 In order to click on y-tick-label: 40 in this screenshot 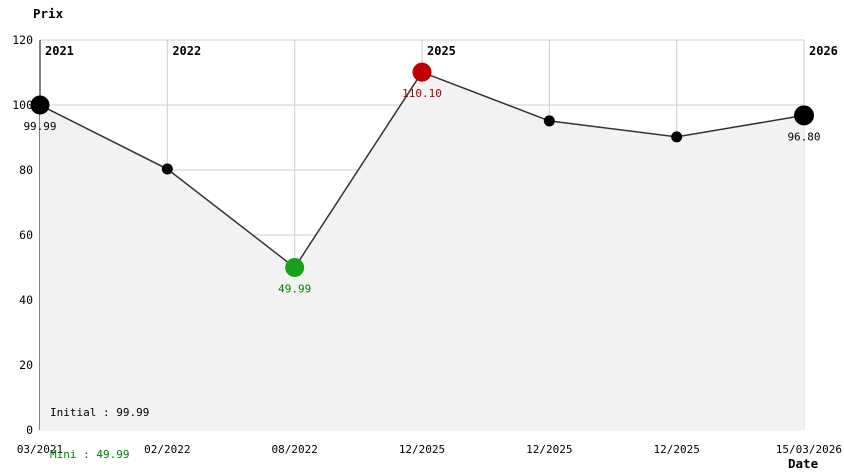, I will do `click(26, 300)`.